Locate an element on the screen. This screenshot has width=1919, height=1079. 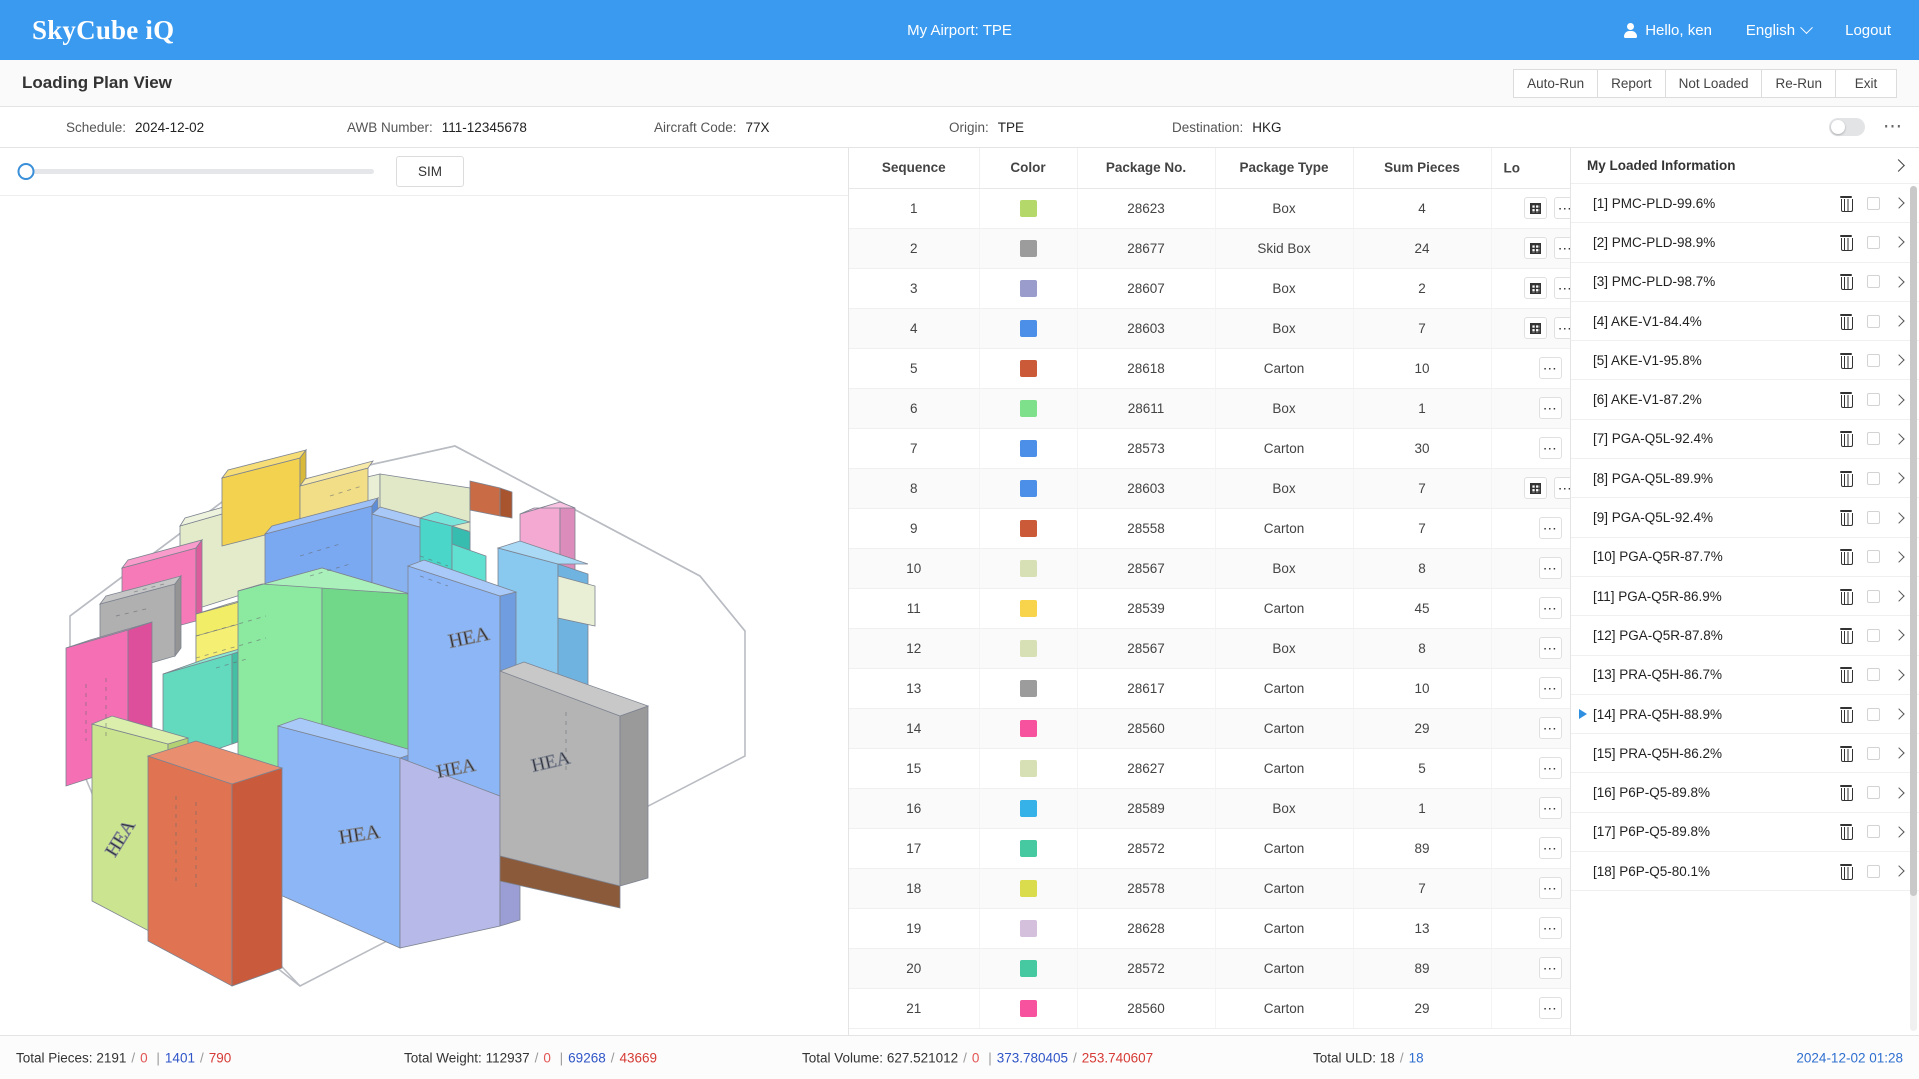
list-item: [10] PGA-Q5R-87.7% is located at coordinates (1745, 557).